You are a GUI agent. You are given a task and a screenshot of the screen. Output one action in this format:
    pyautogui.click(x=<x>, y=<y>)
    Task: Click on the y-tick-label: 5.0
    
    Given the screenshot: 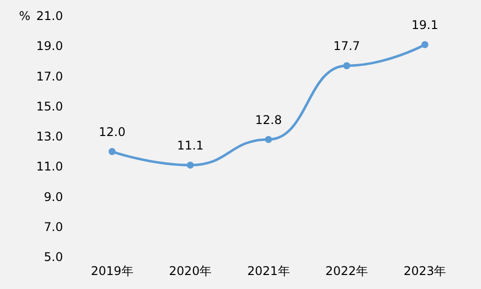 What is the action you would take?
    pyautogui.click(x=53, y=257)
    